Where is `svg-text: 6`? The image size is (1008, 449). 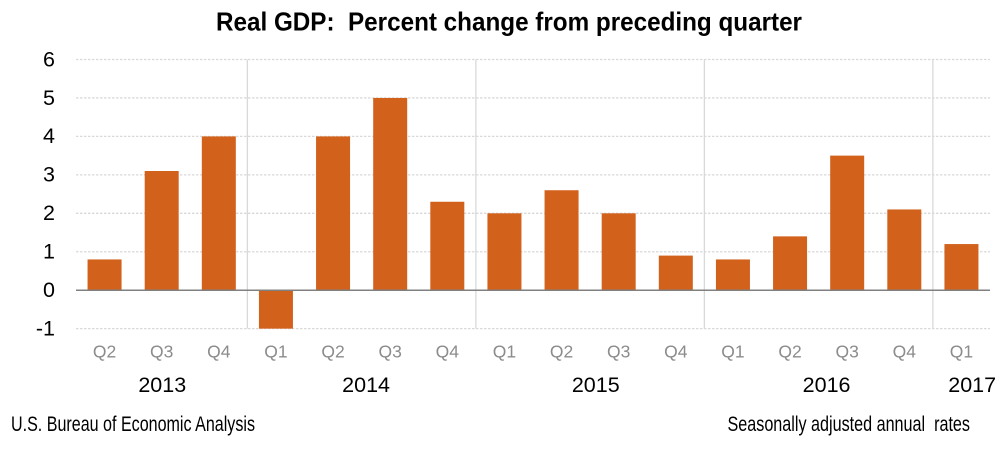 svg-text: 6 is located at coordinates (49, 59).